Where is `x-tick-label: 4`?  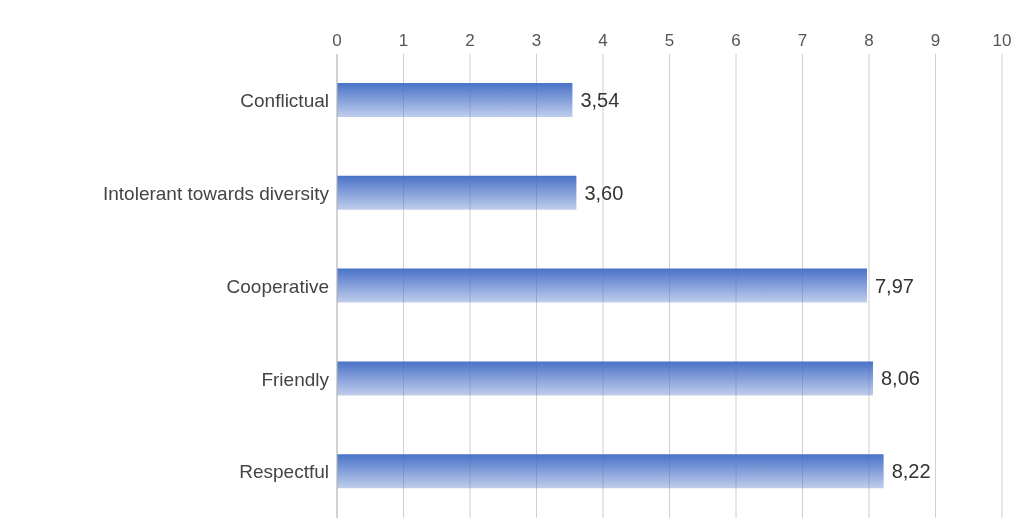 x-tick-label: 4 is located at coordinates (603, 40).